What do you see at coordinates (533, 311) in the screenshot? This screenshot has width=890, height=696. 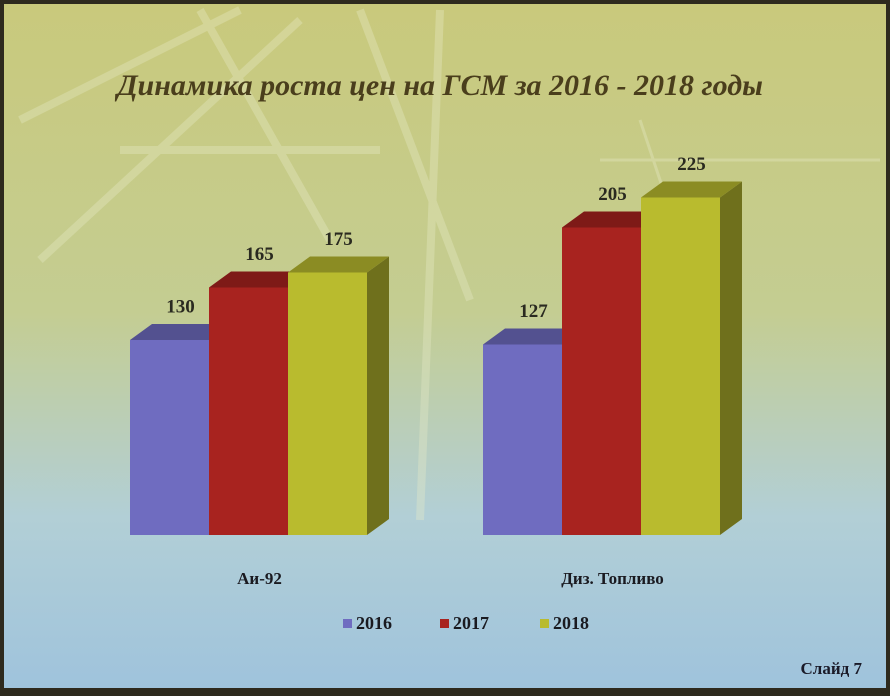 I see `value-label: 127` at bounding box center [533, 311].